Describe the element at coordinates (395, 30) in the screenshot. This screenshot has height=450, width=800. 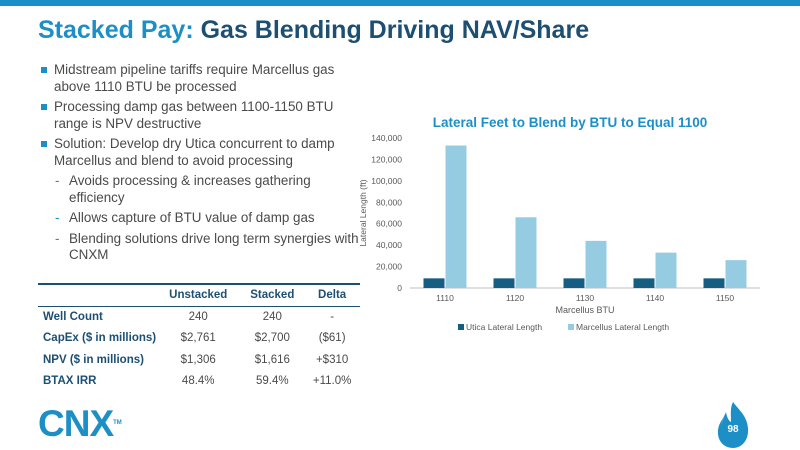
I see `title-main: Gas Blending Driving NAV/Share` at that location.